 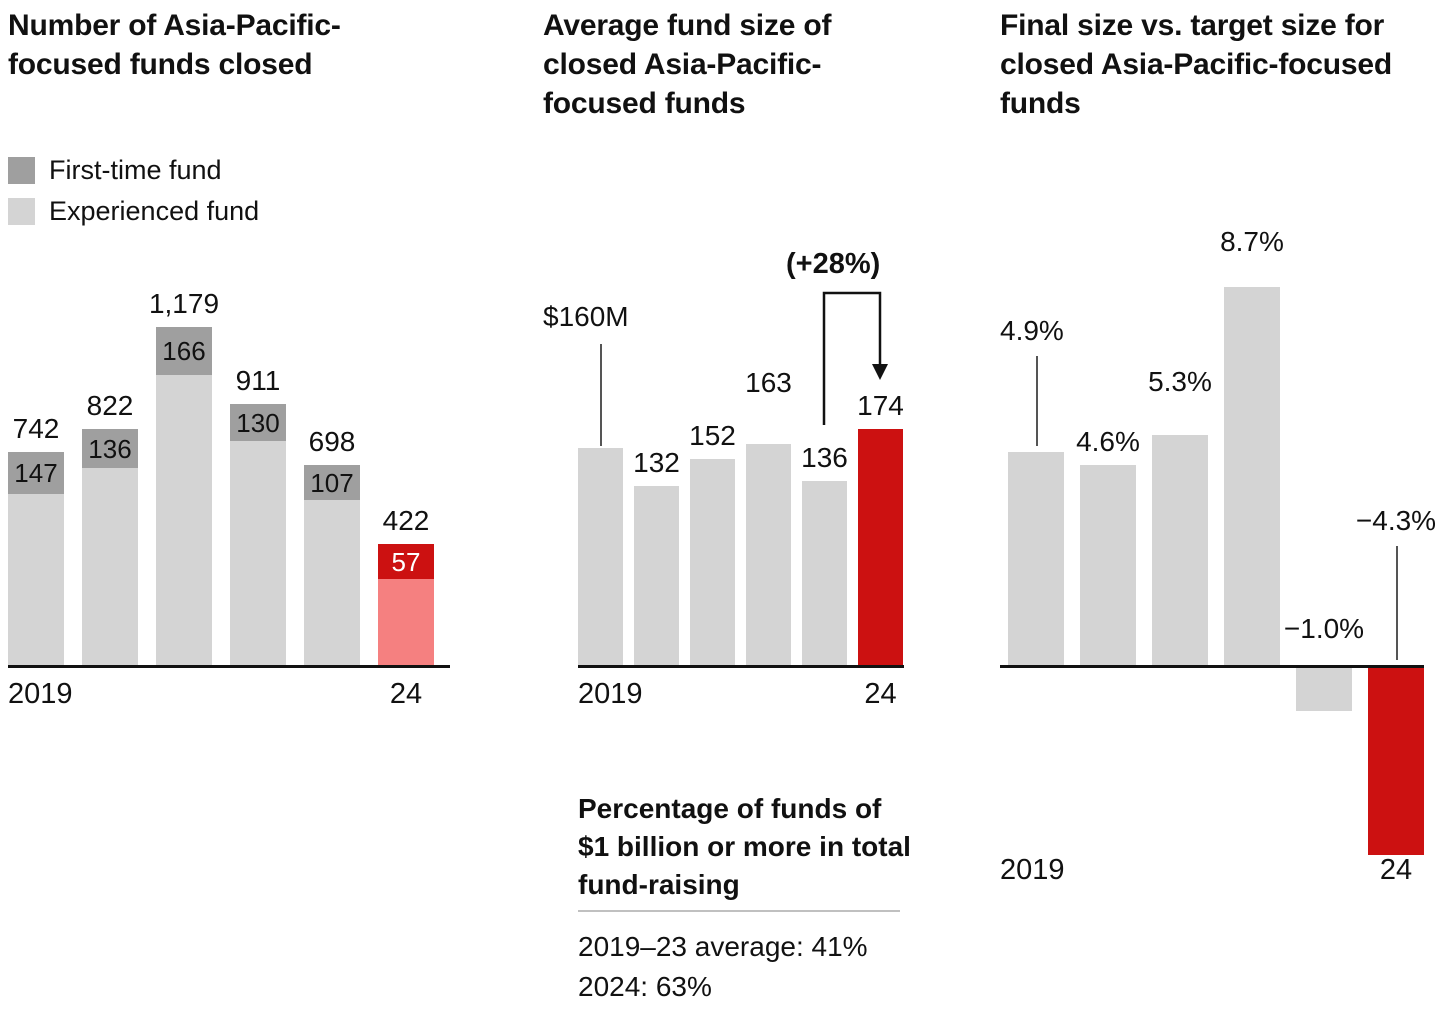 What do you see at coordinates (184, 496) in the screenshot?
I see `bar-2021: 166` at bounding box center [184, 496].